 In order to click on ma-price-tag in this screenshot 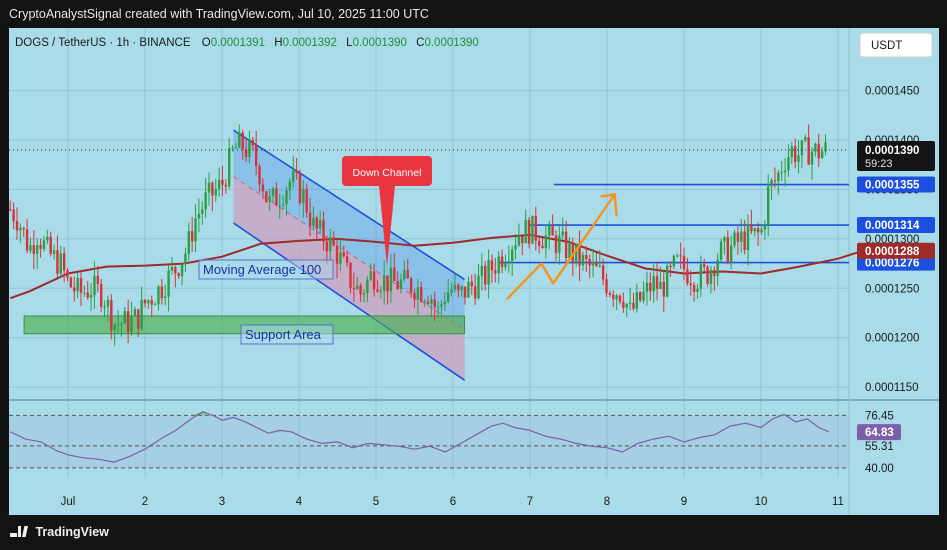, I will do `click(896, 250)`.